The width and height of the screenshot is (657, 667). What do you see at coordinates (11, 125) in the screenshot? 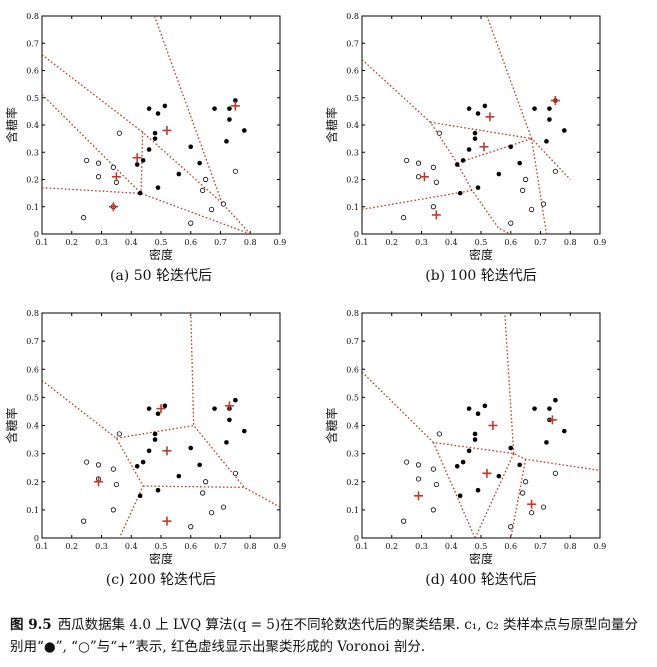
I see `y-axis-label: 含糖率` at bounding box center [11, 125].